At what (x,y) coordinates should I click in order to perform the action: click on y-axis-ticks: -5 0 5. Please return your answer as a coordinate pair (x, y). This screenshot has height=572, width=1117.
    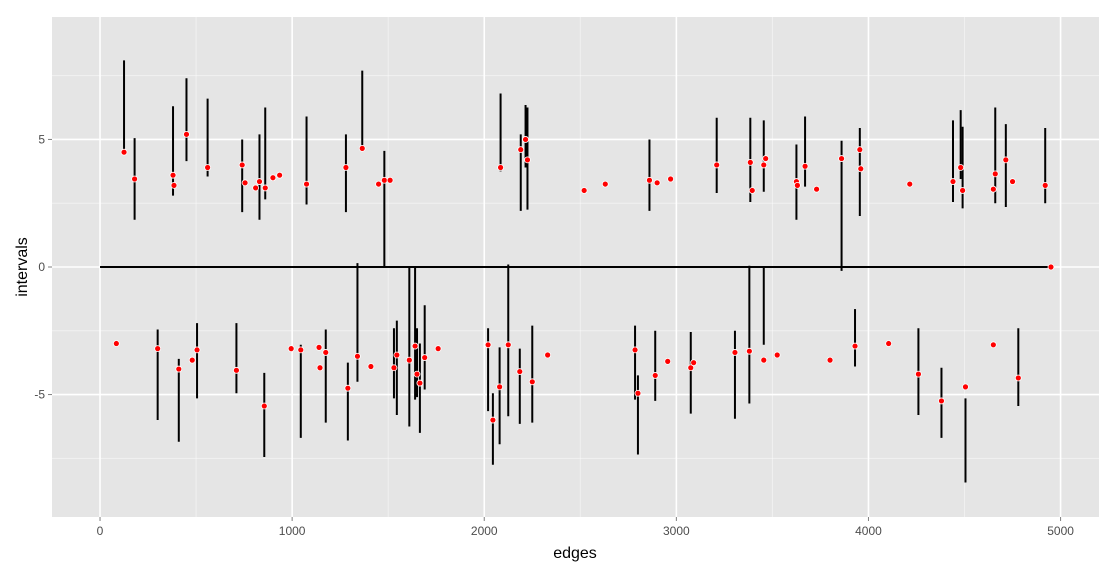
    Looking at the image, I should click on (43, 267).